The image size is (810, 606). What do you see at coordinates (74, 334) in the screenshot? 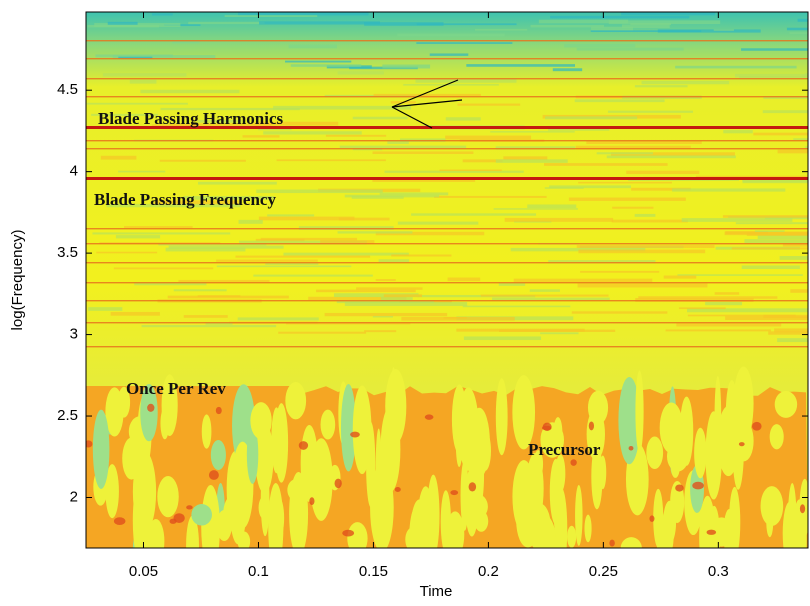
I see `y-tick-label: 3` at bounding box center [74, 334].